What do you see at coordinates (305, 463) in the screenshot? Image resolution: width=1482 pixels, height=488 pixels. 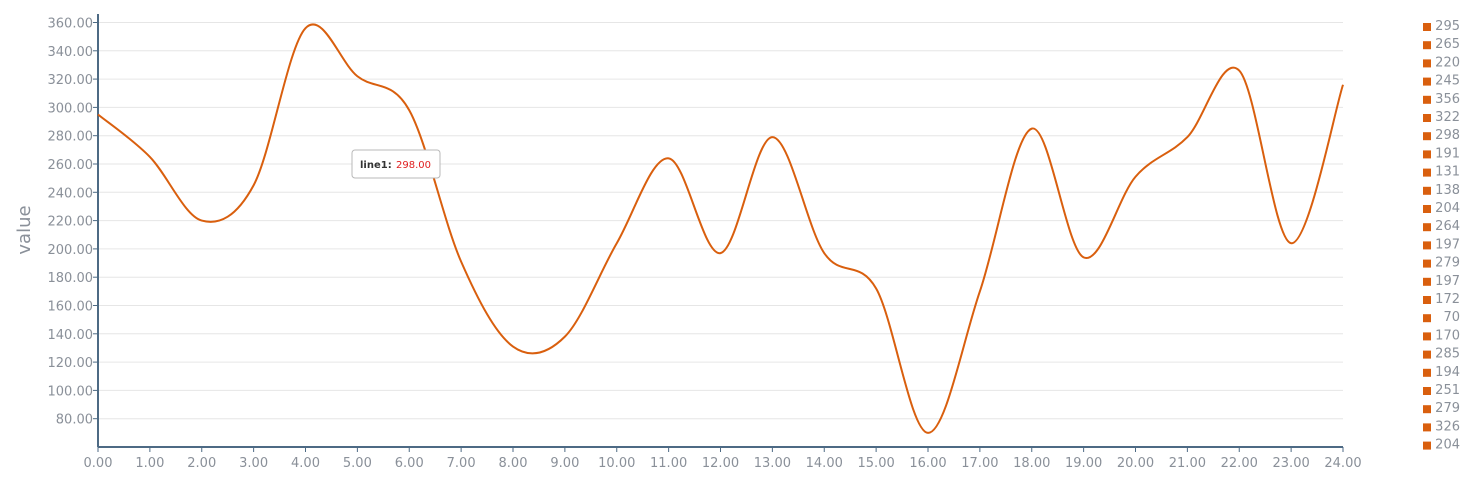 I see `x-tick-label: 4.00` at bounding box center [305, 463].